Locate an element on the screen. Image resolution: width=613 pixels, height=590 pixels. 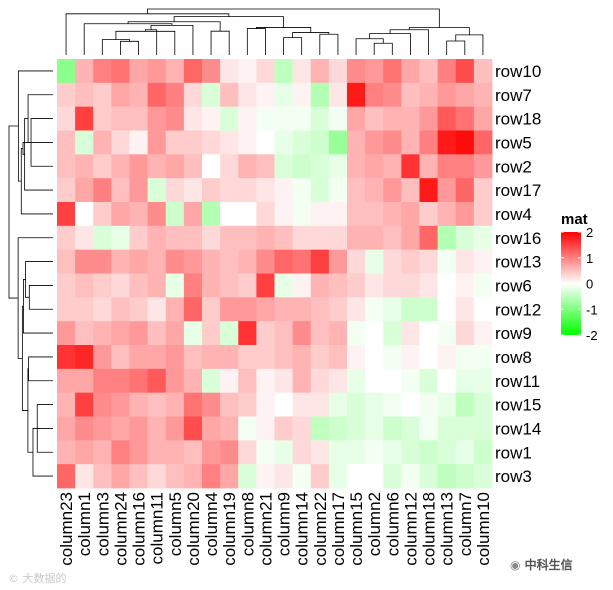
column-label: column4 is located at coordinates (211, 524).